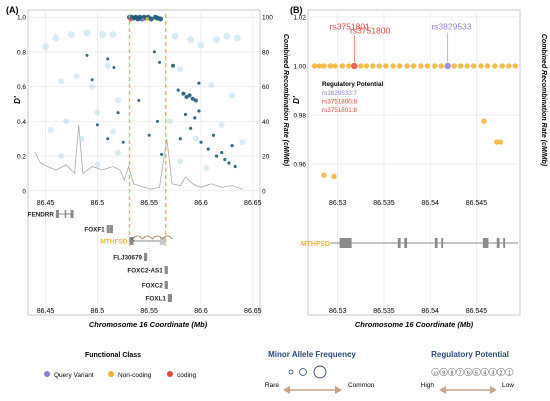 The height and width of the screenshot is (401, 550). What do you see at coordinates (430, 203) in the screenshot?
I see `panel-b-x-tick-label: 86.54` at bounding box center [430, 203].